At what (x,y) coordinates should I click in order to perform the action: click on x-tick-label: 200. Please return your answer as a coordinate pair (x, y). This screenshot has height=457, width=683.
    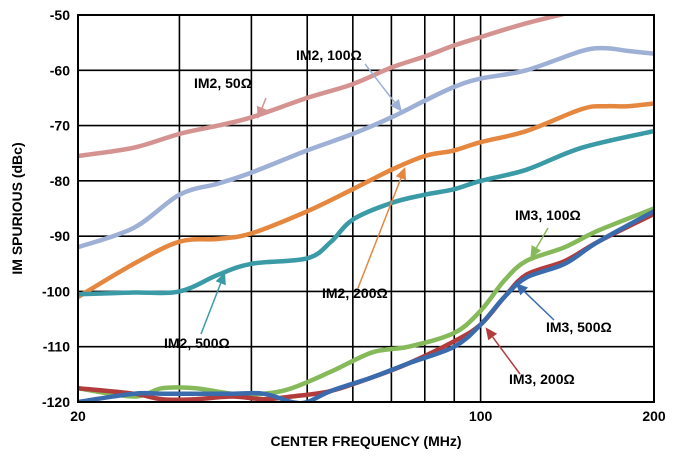
    Looking at the image, I should click on (654, 416).